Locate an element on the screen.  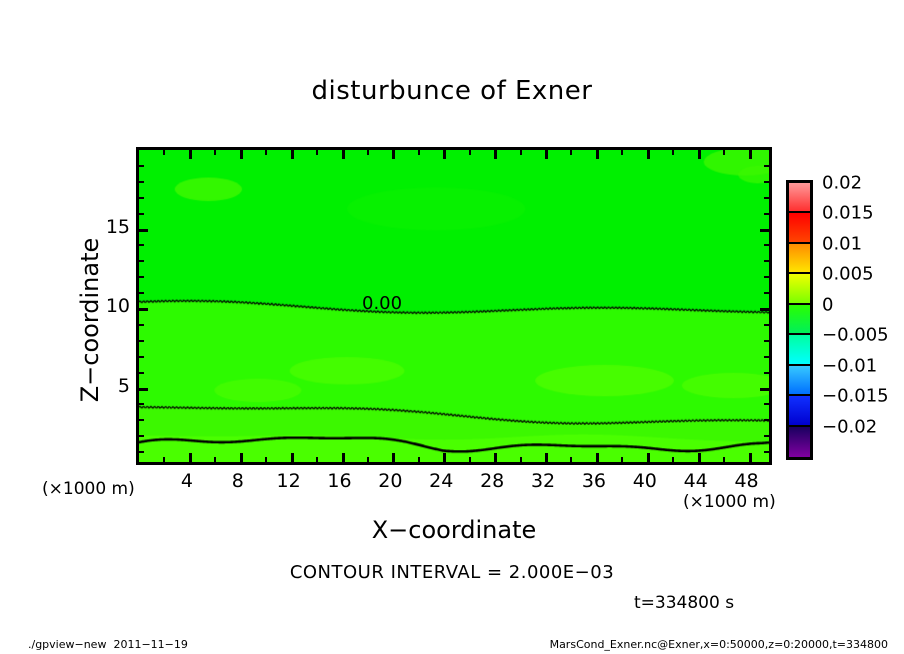
colorbar is located at coordinates (799, 320).